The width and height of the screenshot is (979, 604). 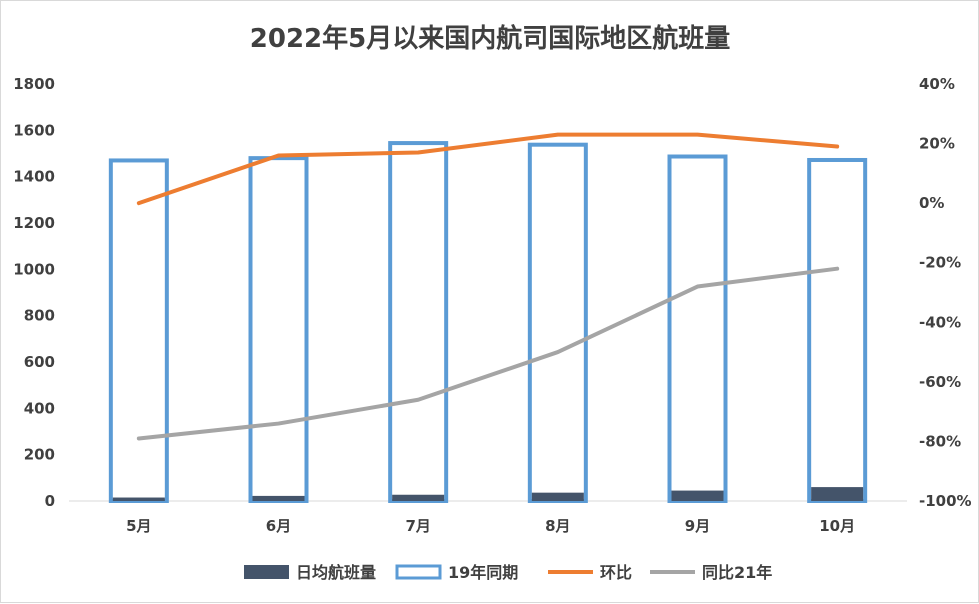 What do you see at coordinates (34, 177) in the screenshot?
I see `y-left-tick-label: 1400` at bounding box center [34, 177].